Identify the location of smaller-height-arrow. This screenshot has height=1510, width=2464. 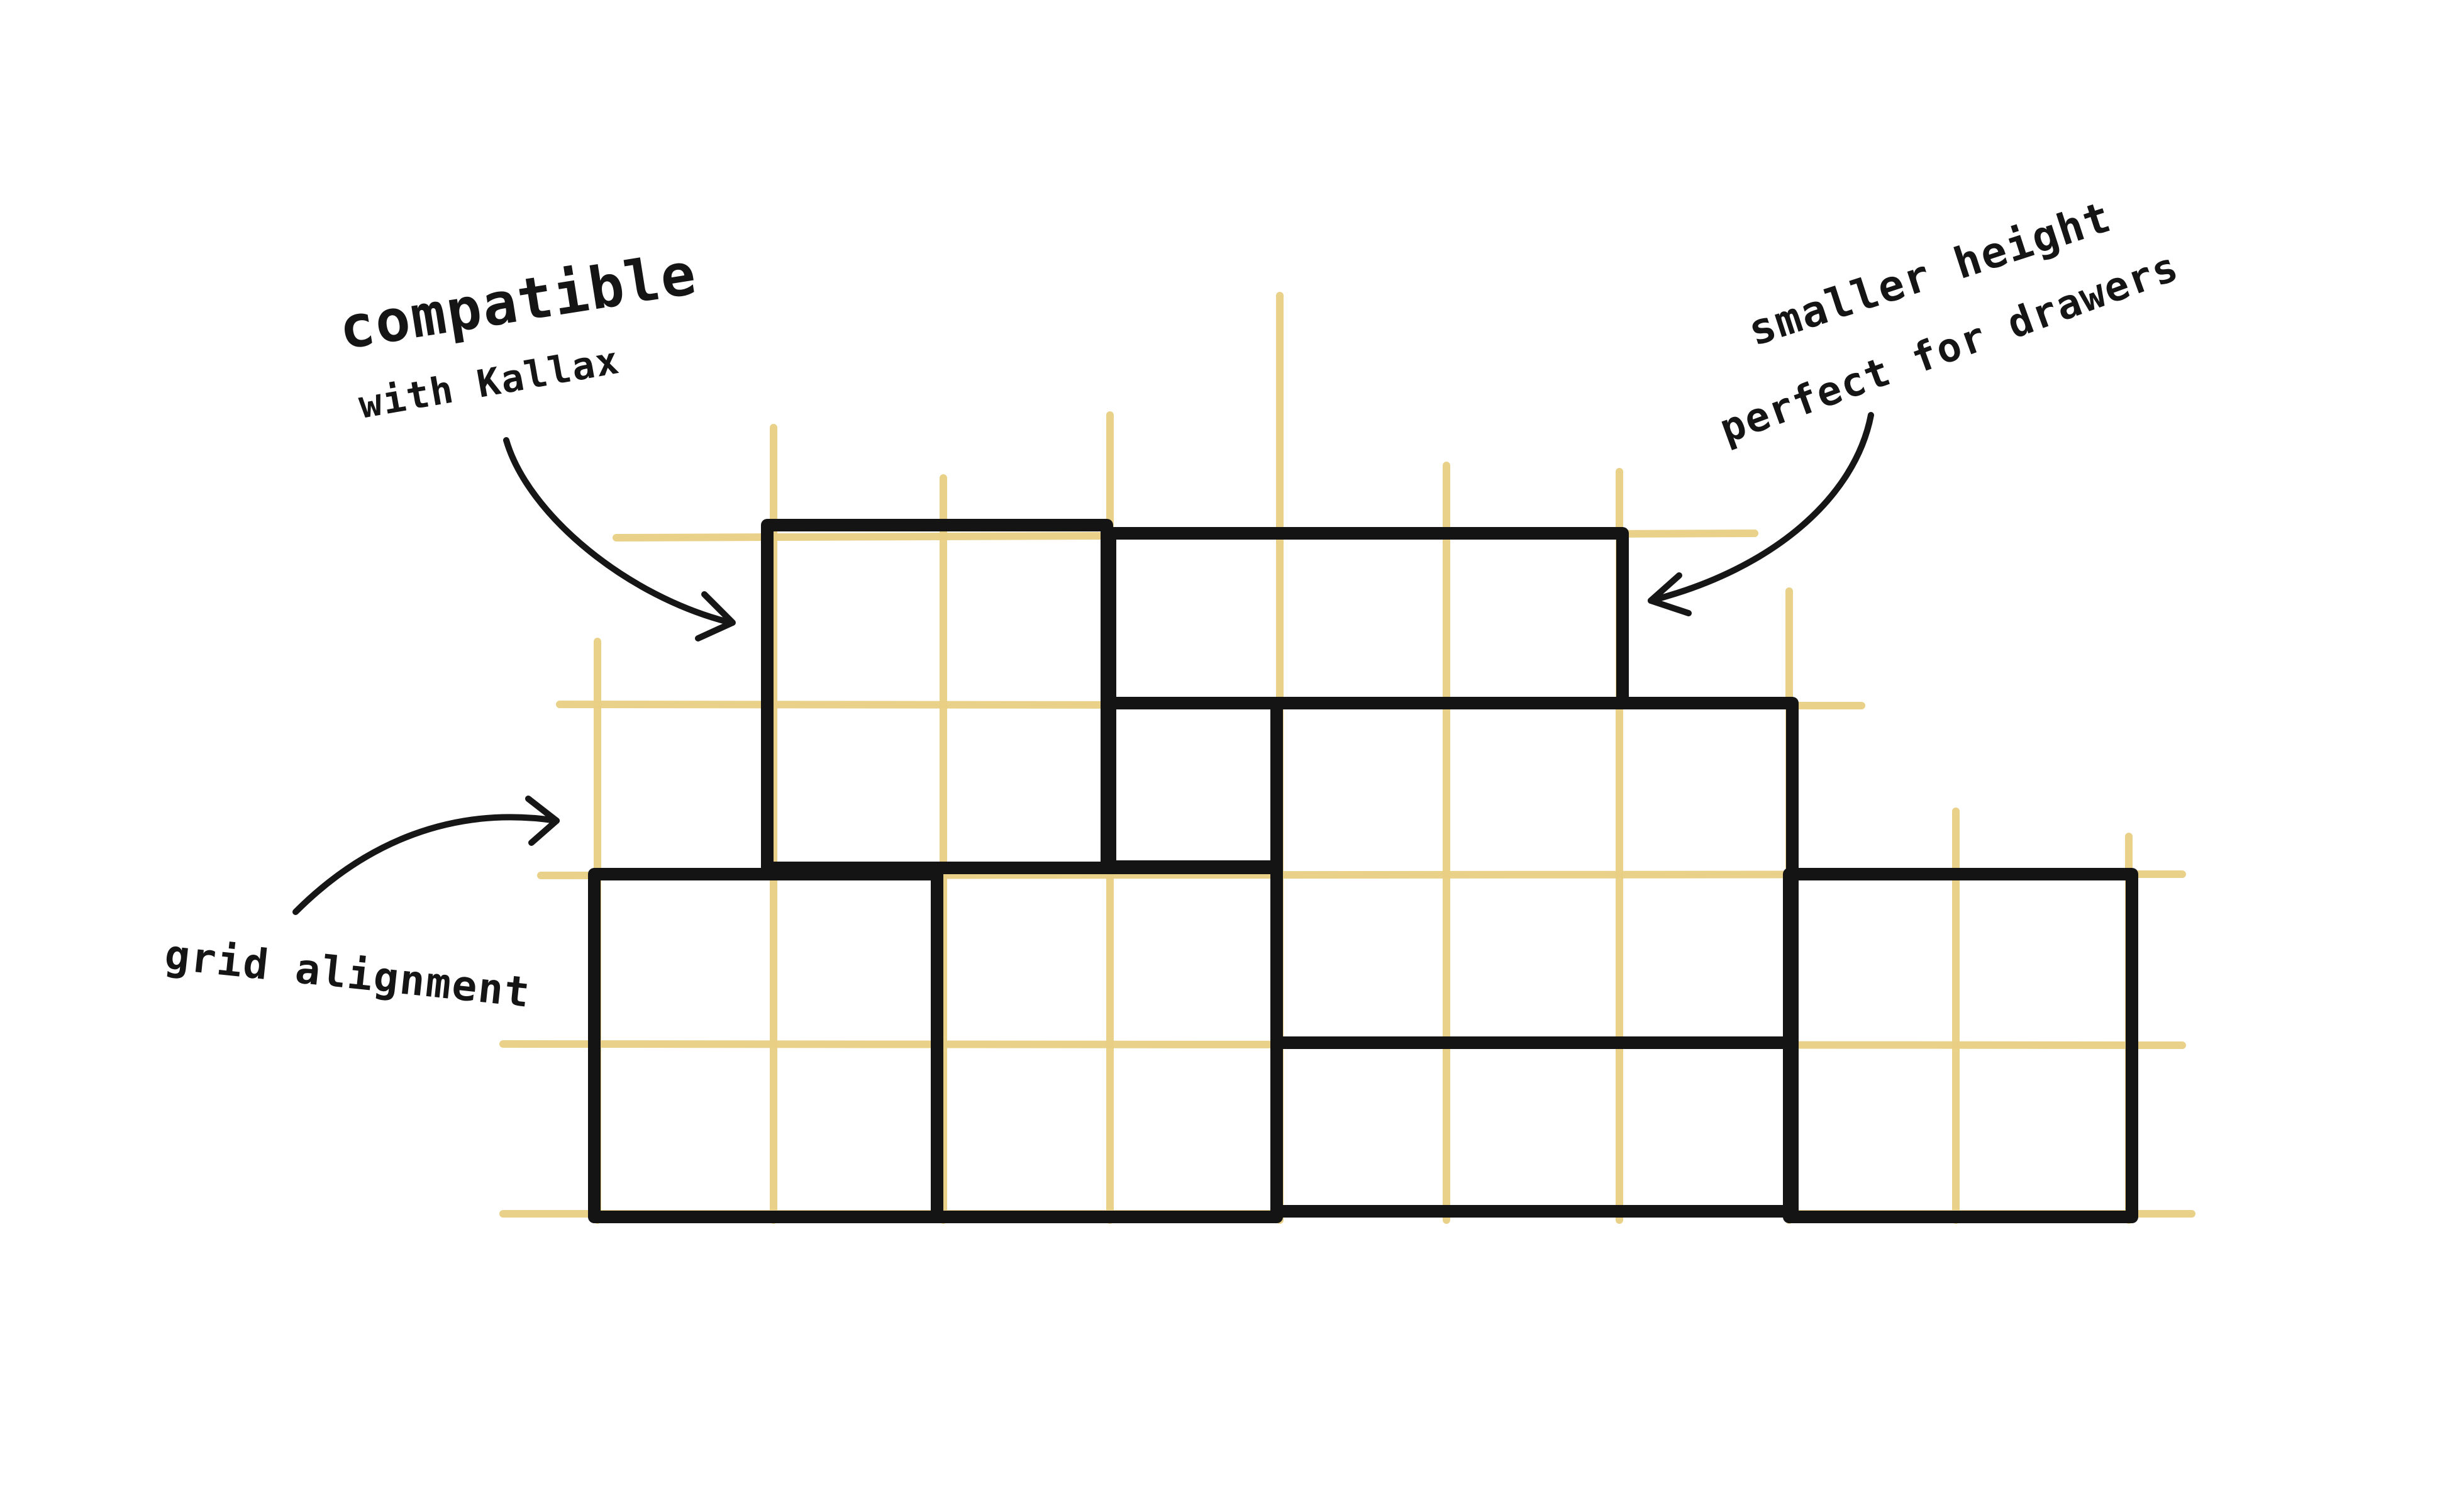
(1761, 508).